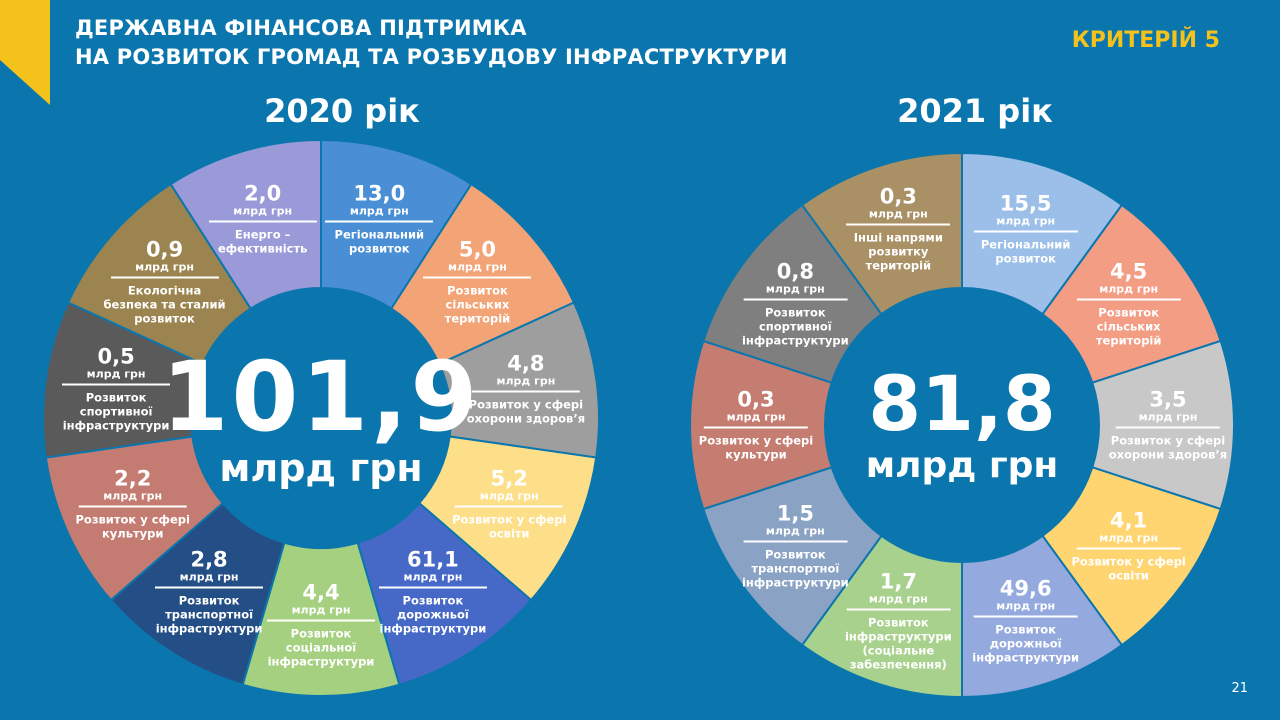 The height and width of the screenshot is (720, 1280). What do you see at coordinates (975, 111) in the screenshot?
I see `chart-2021-title: 2021 рік` at bounding box center [975, 111].